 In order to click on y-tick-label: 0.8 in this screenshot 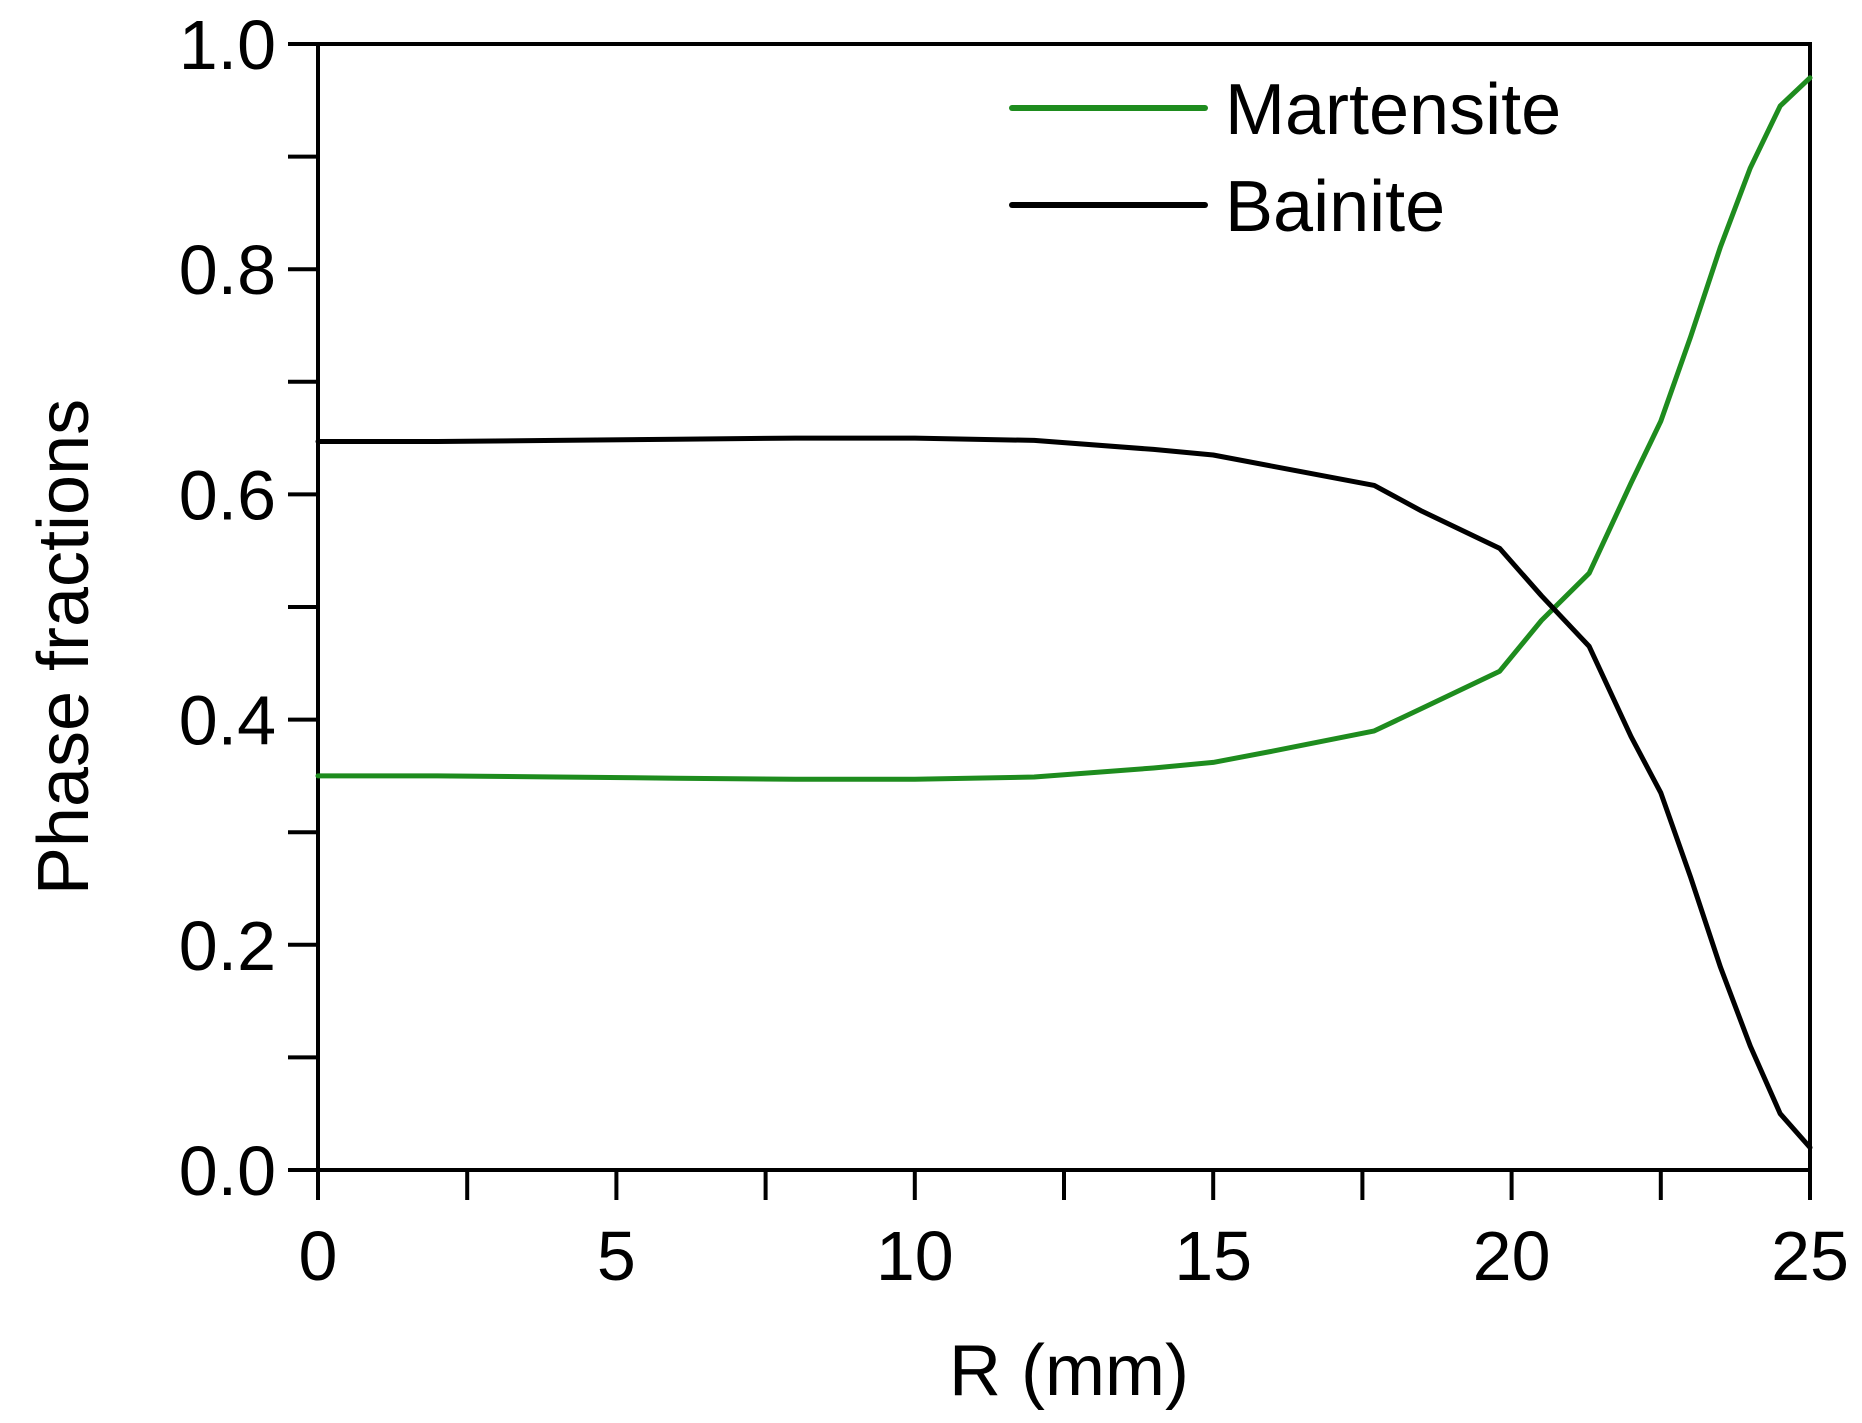, I will do `click(227, 270)`.